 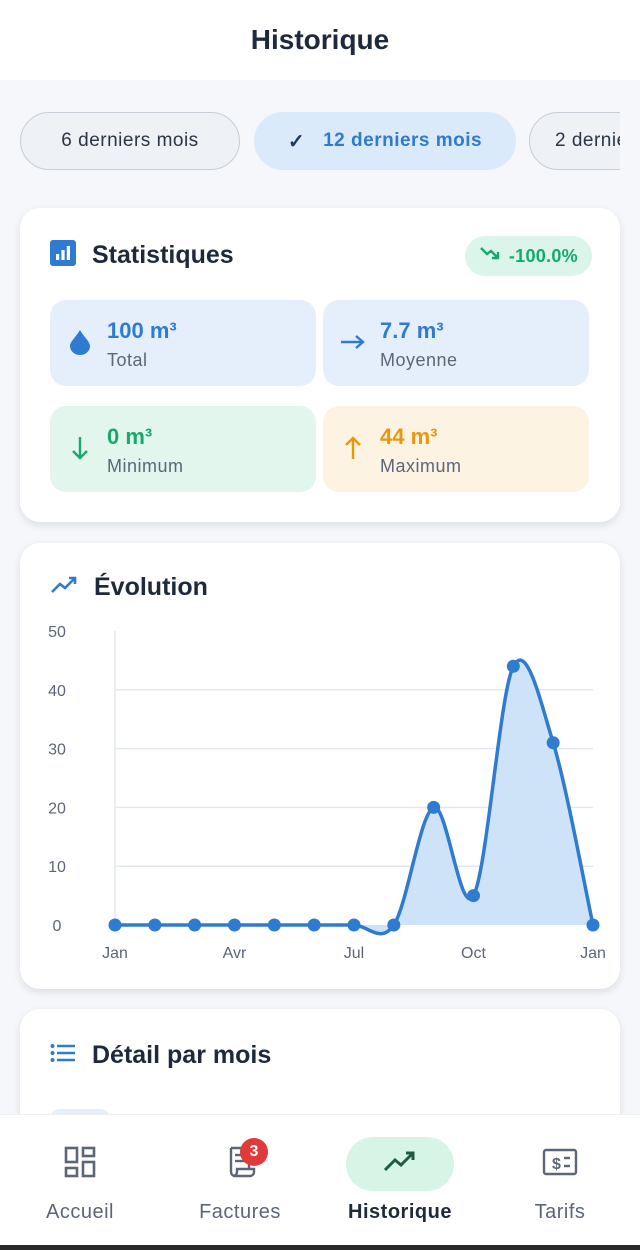 What do you see at coordinates (57, 632) in the screenshot?
I see `y-tick-label: 50` at bounding box center [57, 632].